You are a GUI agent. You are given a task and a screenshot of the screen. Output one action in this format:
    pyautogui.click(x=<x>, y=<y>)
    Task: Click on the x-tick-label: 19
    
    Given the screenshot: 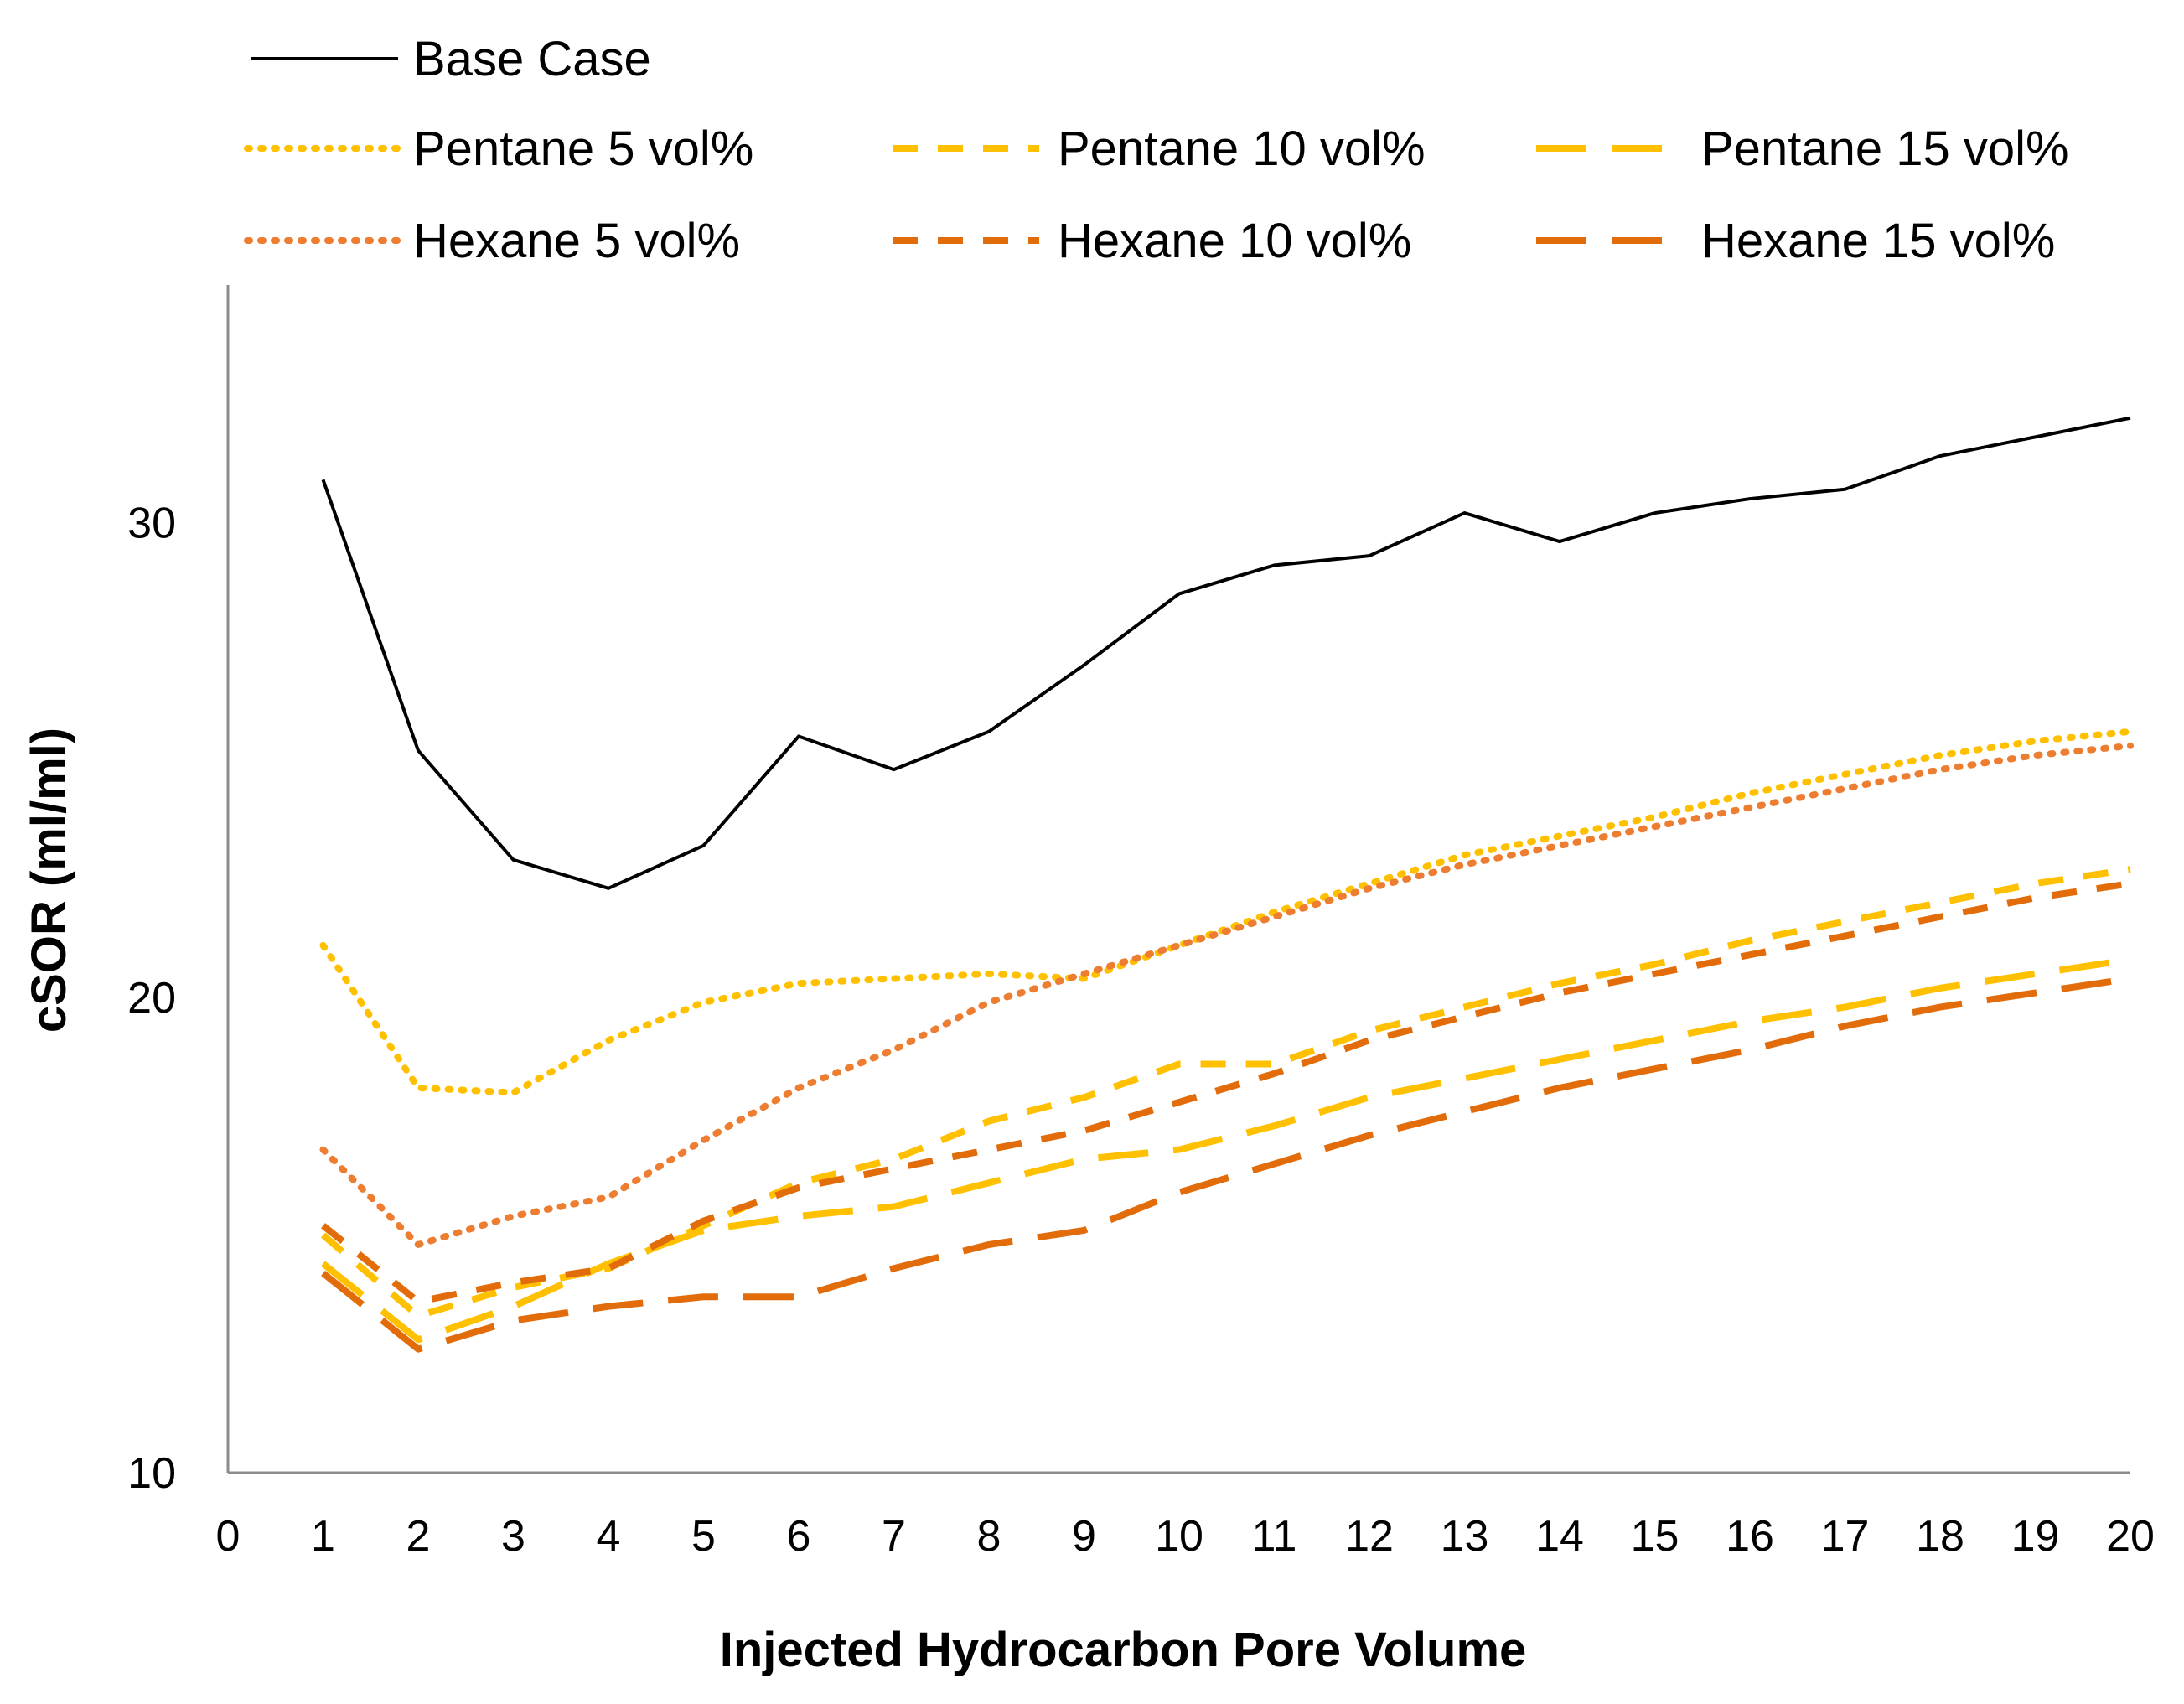 What is the action you would take?
    pyautogui.click(x=2035, y=1536)
    